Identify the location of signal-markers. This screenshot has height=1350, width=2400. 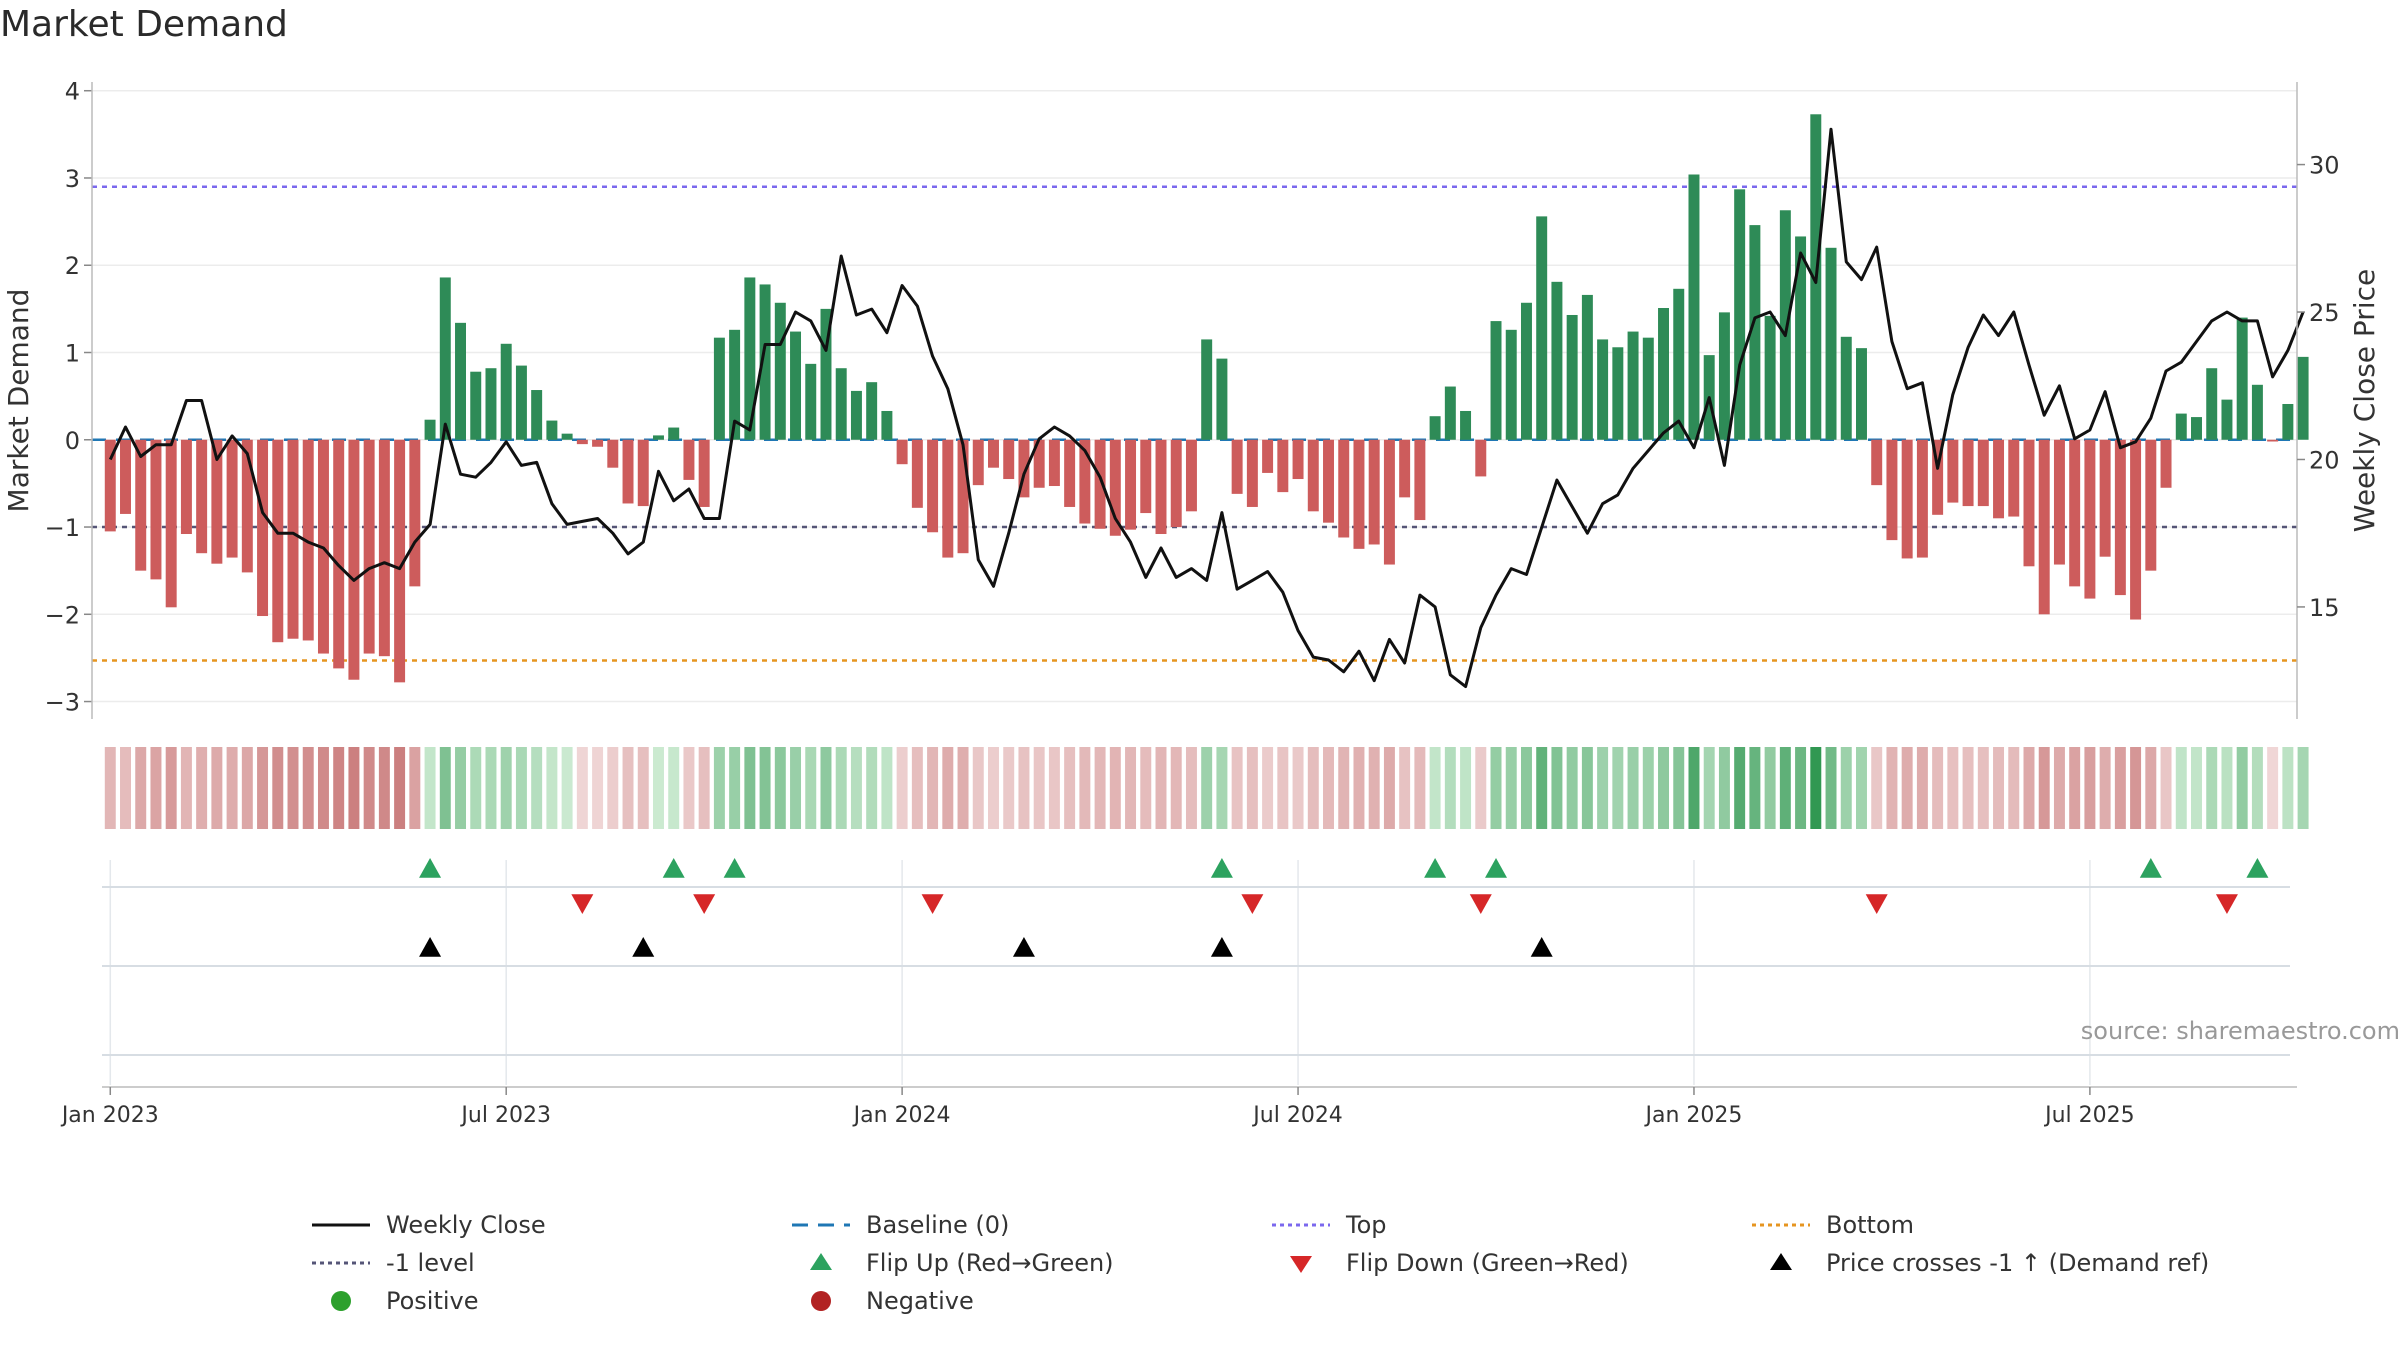
(1196, 957).